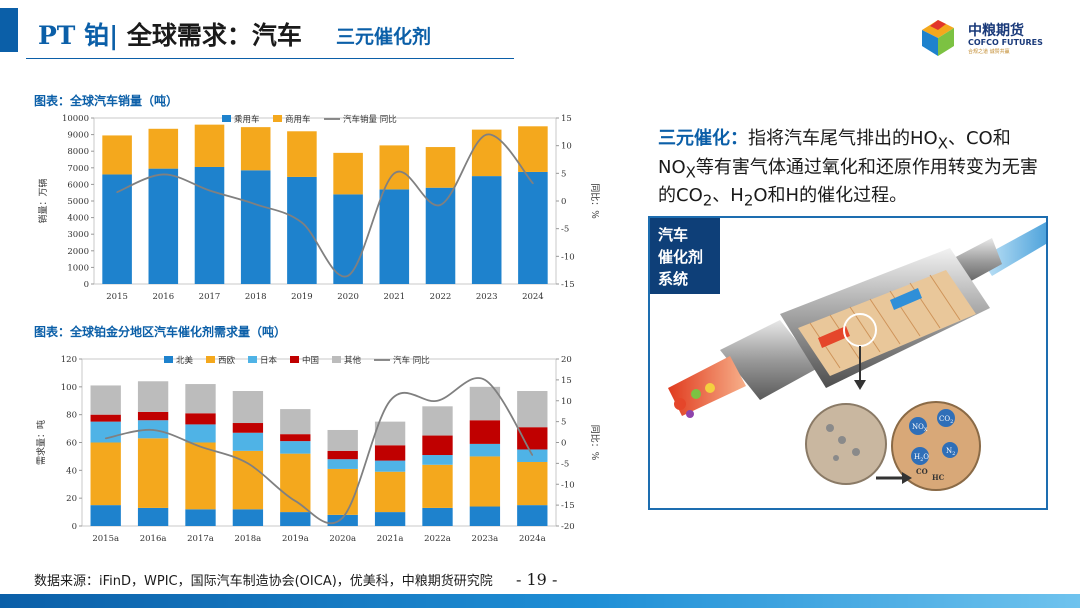  What do you see at coordinates (566, 402) in the screenshot?
I see `chart2-y2tick-label: 10` at bounding box center [566, 402].